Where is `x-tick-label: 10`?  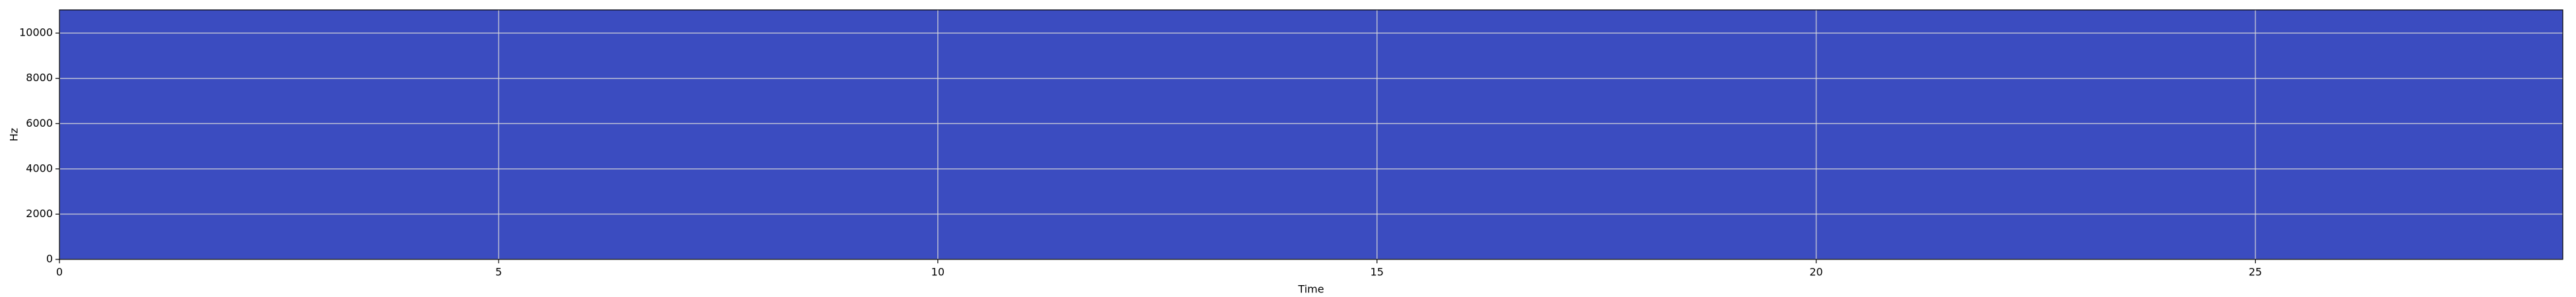 x-tick-label: 10 is located at coordinates (938, 272).